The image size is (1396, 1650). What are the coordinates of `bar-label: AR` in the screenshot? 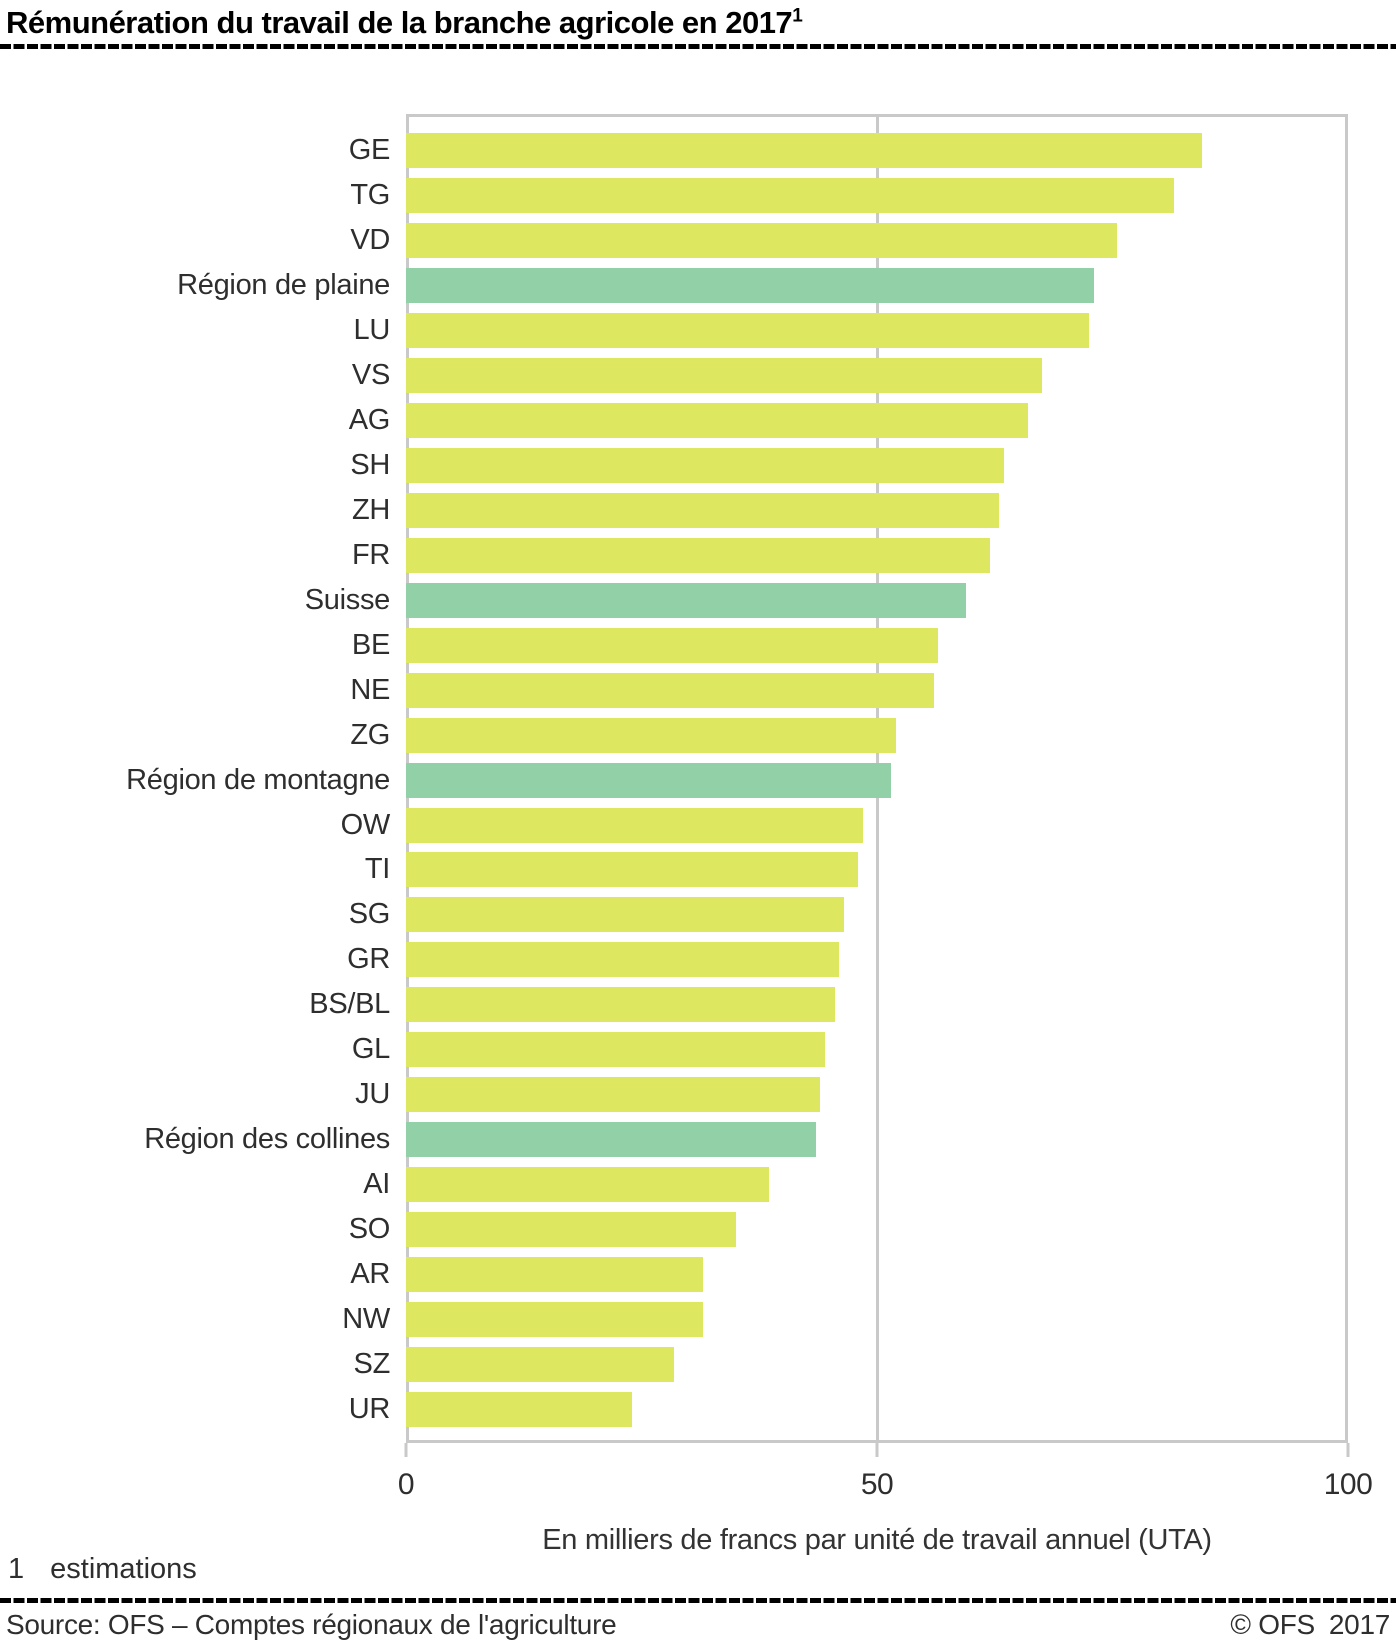 It's located at (370, 1274).